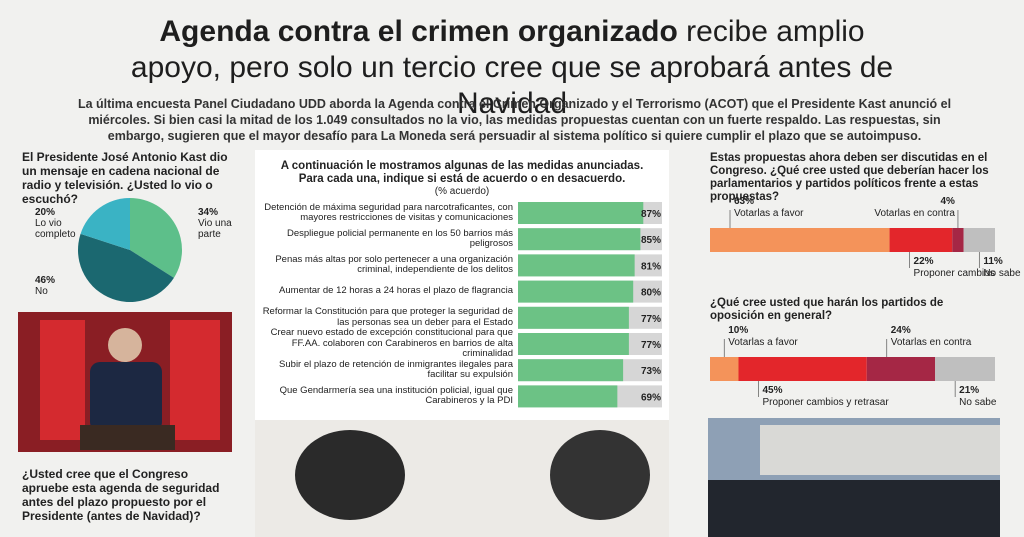 The image size is (1024, 537). Describe the element at coordinates (45, 212) in the screenshot. I see `value-label: 20%` at that location.